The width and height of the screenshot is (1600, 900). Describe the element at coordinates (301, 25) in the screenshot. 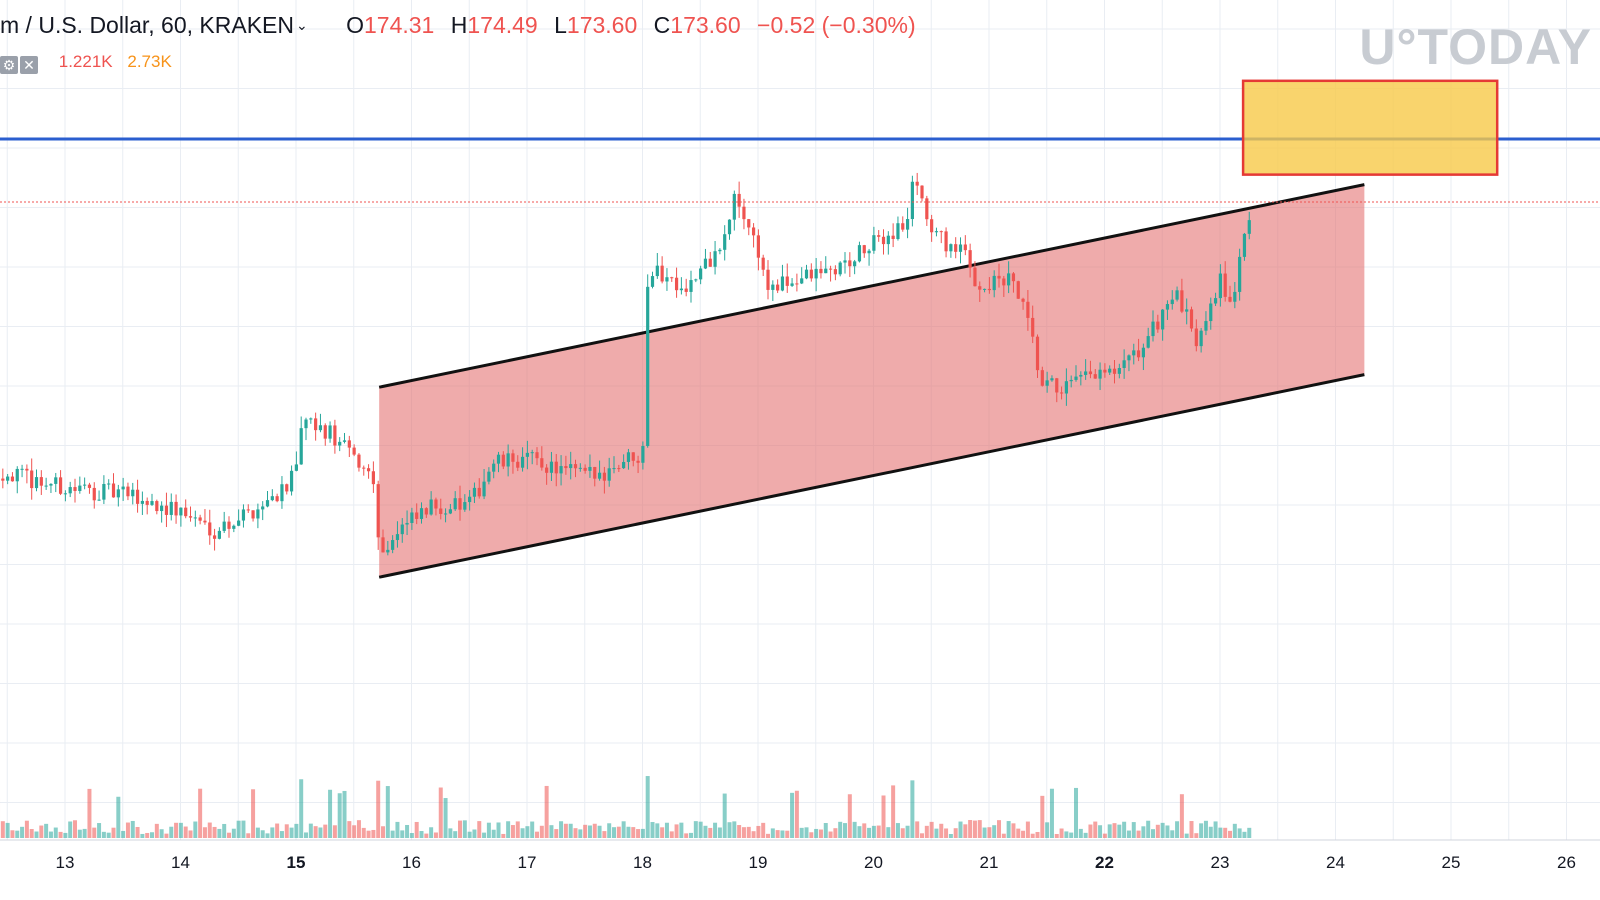

I see `chevron-down-icon: ⌄` at that location.